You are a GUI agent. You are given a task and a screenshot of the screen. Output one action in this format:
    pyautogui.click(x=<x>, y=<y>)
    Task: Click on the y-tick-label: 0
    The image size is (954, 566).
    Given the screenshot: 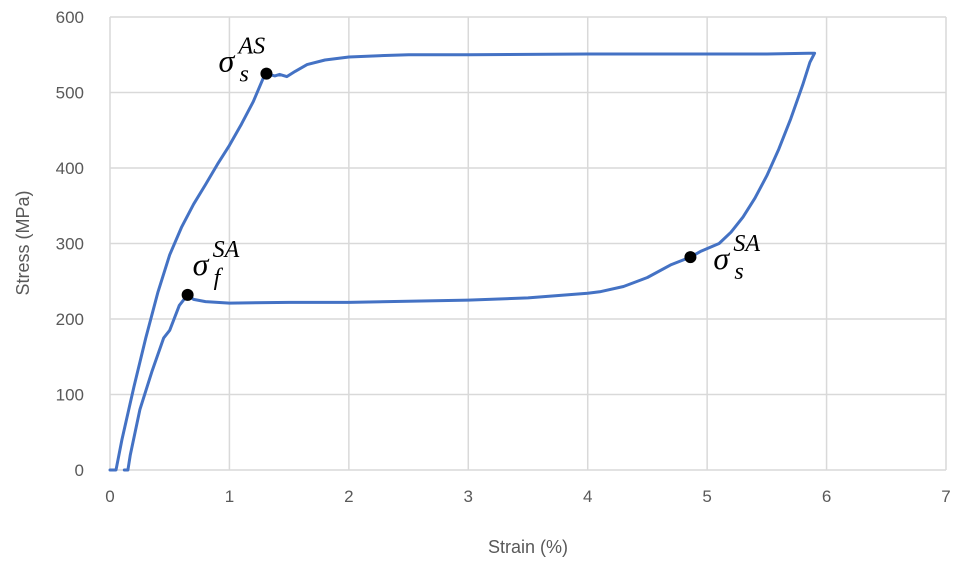 What is the action you would take?
    pyautogui.click(x=79, y=470)
    